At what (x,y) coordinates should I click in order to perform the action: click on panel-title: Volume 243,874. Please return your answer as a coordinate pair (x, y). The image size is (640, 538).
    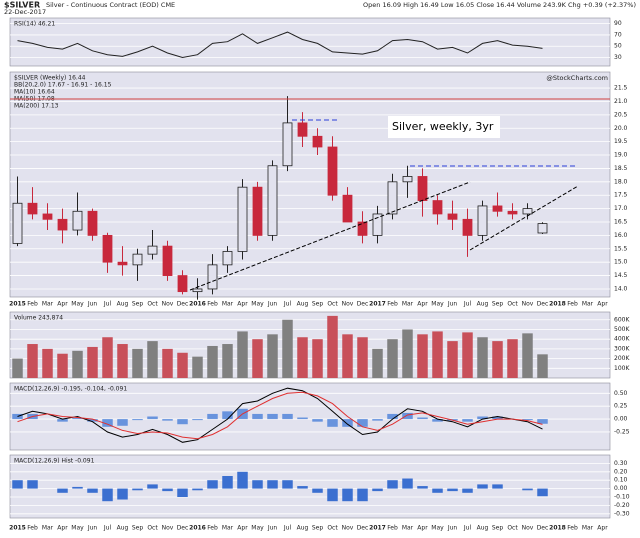
    Looking at the image, I should click on (38, 318).